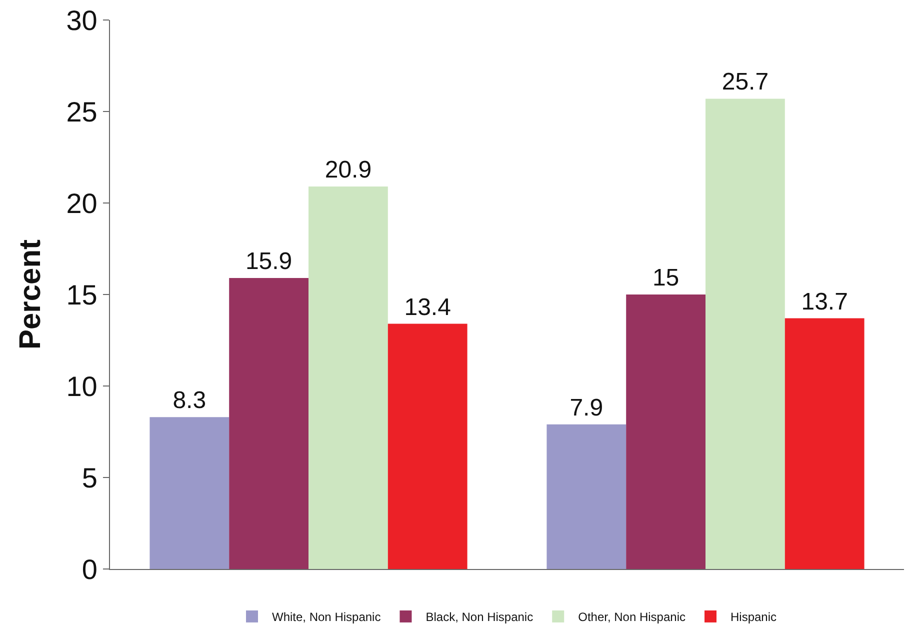 The width and height of the screenshot is (914, 641). What do you see at coordinates (348, 170) in the screenshot?
I see `data-label: 20.9` at bounding box center [348, 170].